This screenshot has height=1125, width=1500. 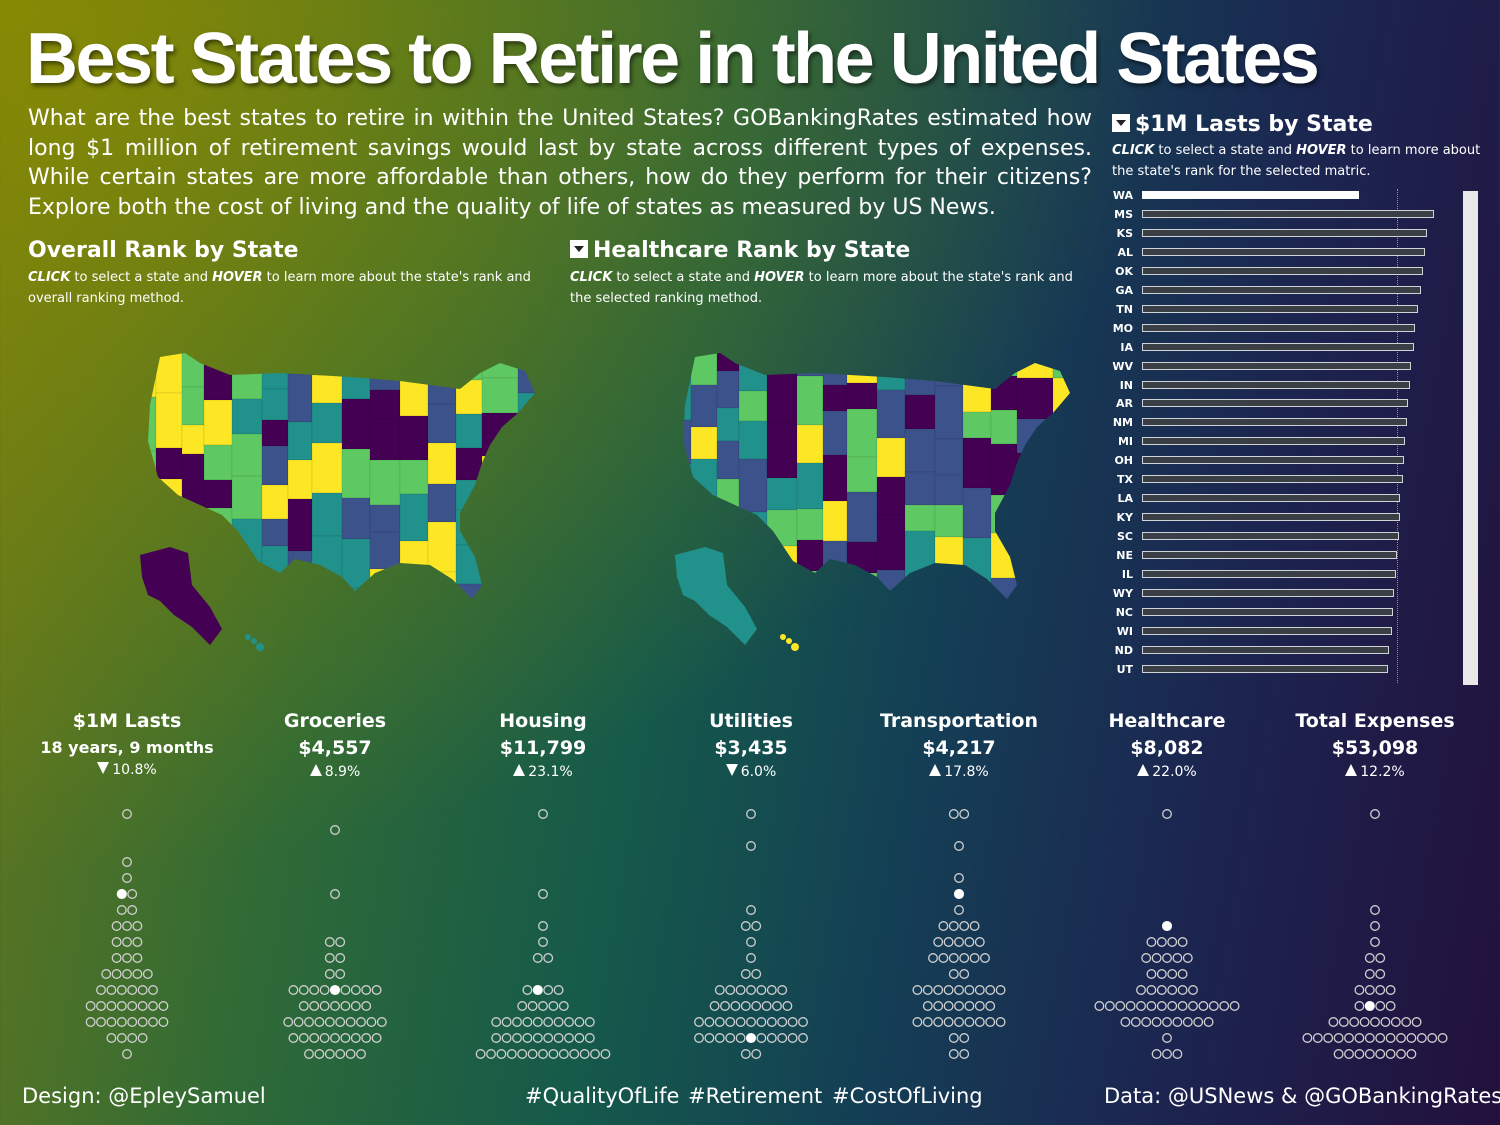 I want to click on bars-title-row: $1M Lasts by State, so click(x=1299, y=124).